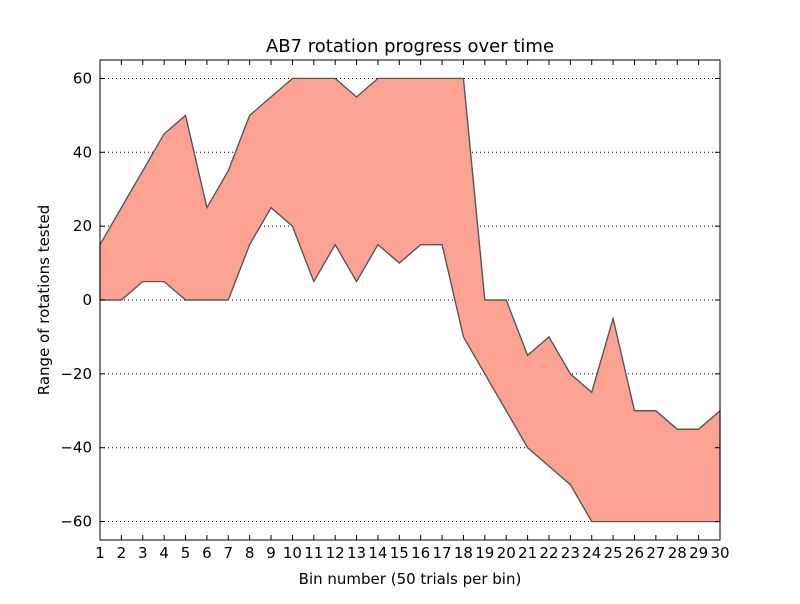 The image size is (800, 604). Describe the element at coordinates (613, 553) in the screenshot. I see `x-tick-label: 25` at that location.